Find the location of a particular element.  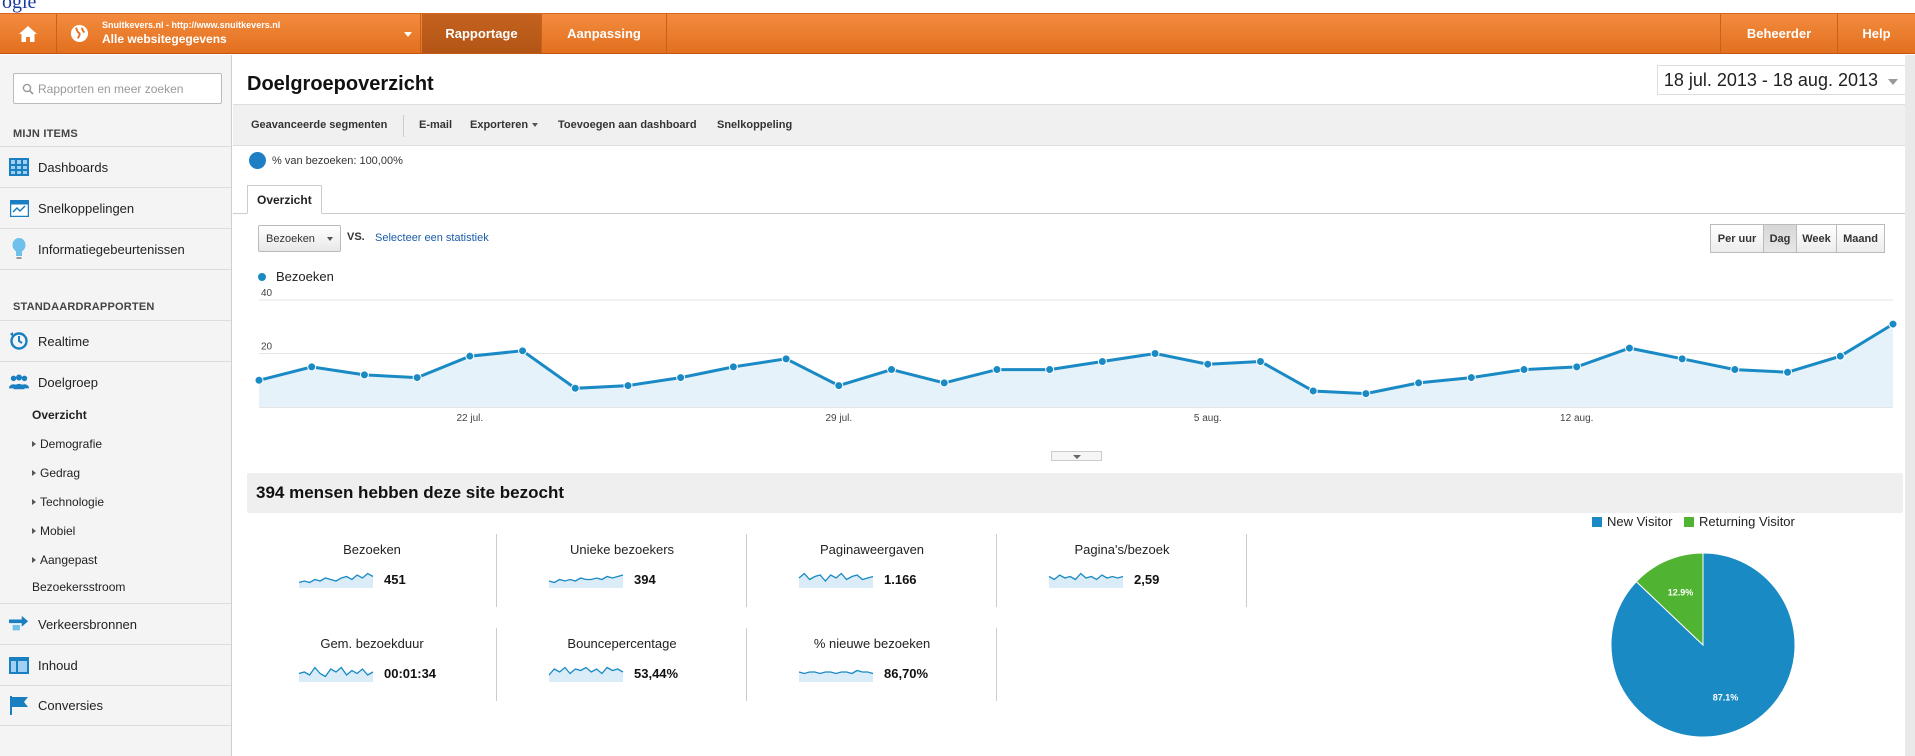

content-icon is located at coordinates (19, 665).